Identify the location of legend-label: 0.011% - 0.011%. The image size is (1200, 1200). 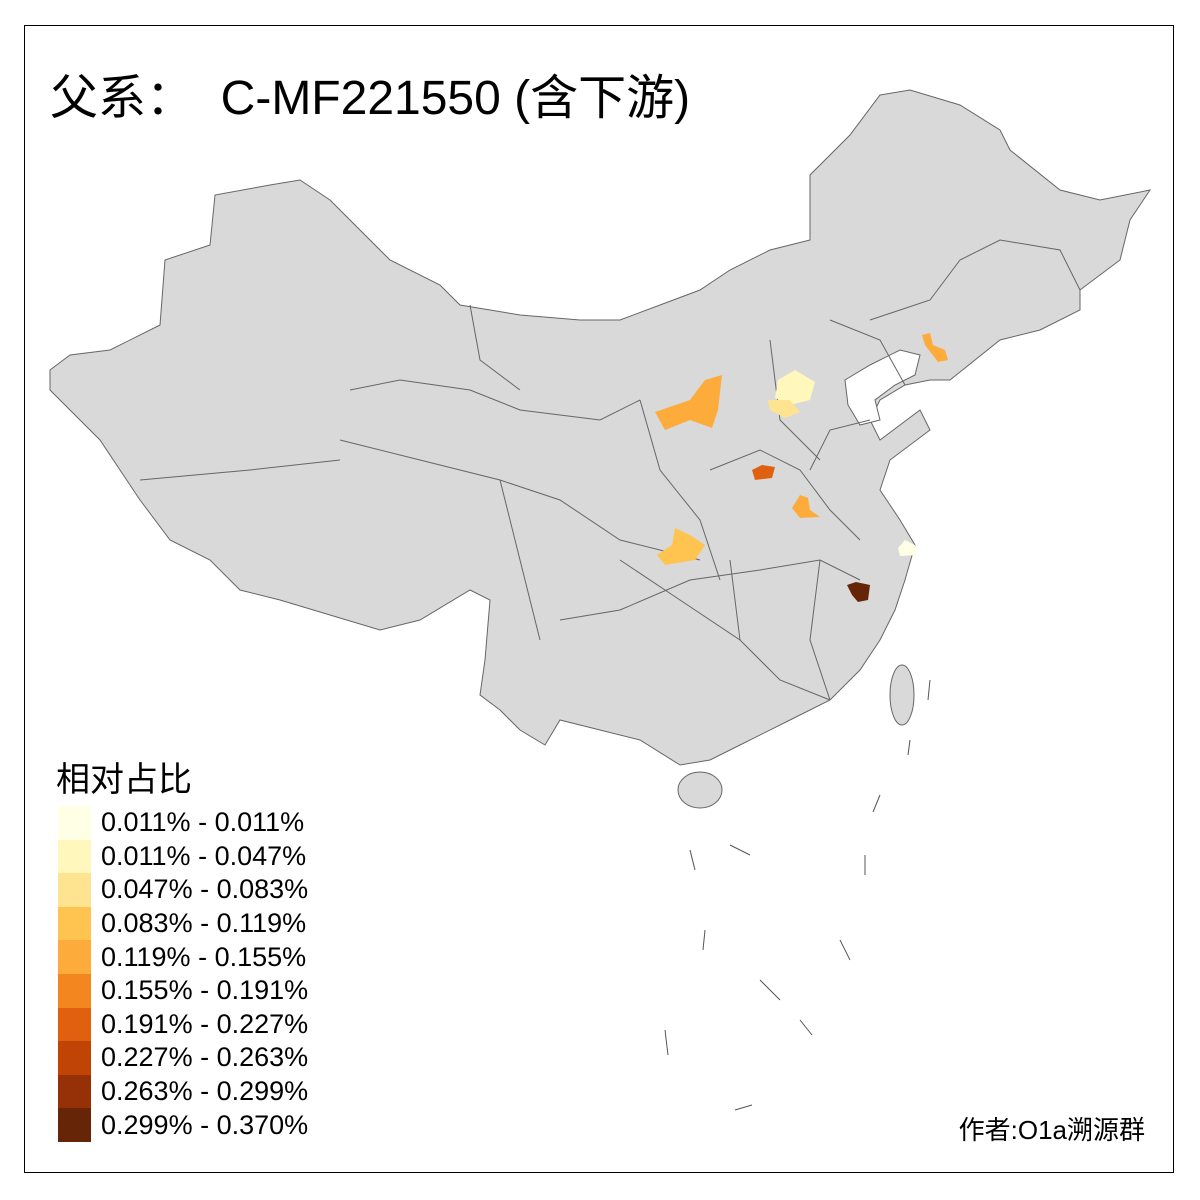
(203, 822).